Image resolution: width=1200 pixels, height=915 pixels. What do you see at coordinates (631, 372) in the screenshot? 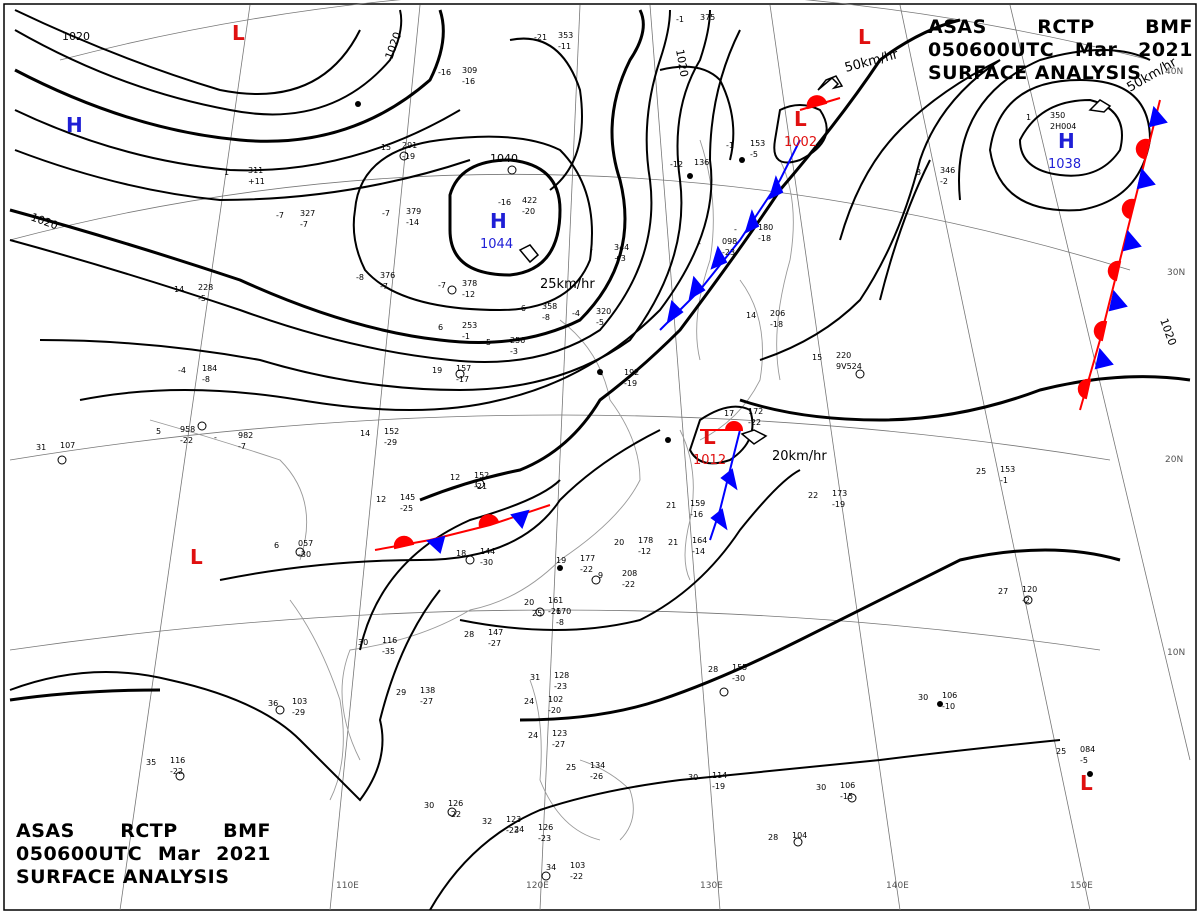
I see `station-pressure: 192` at bounding box center [631, 372].